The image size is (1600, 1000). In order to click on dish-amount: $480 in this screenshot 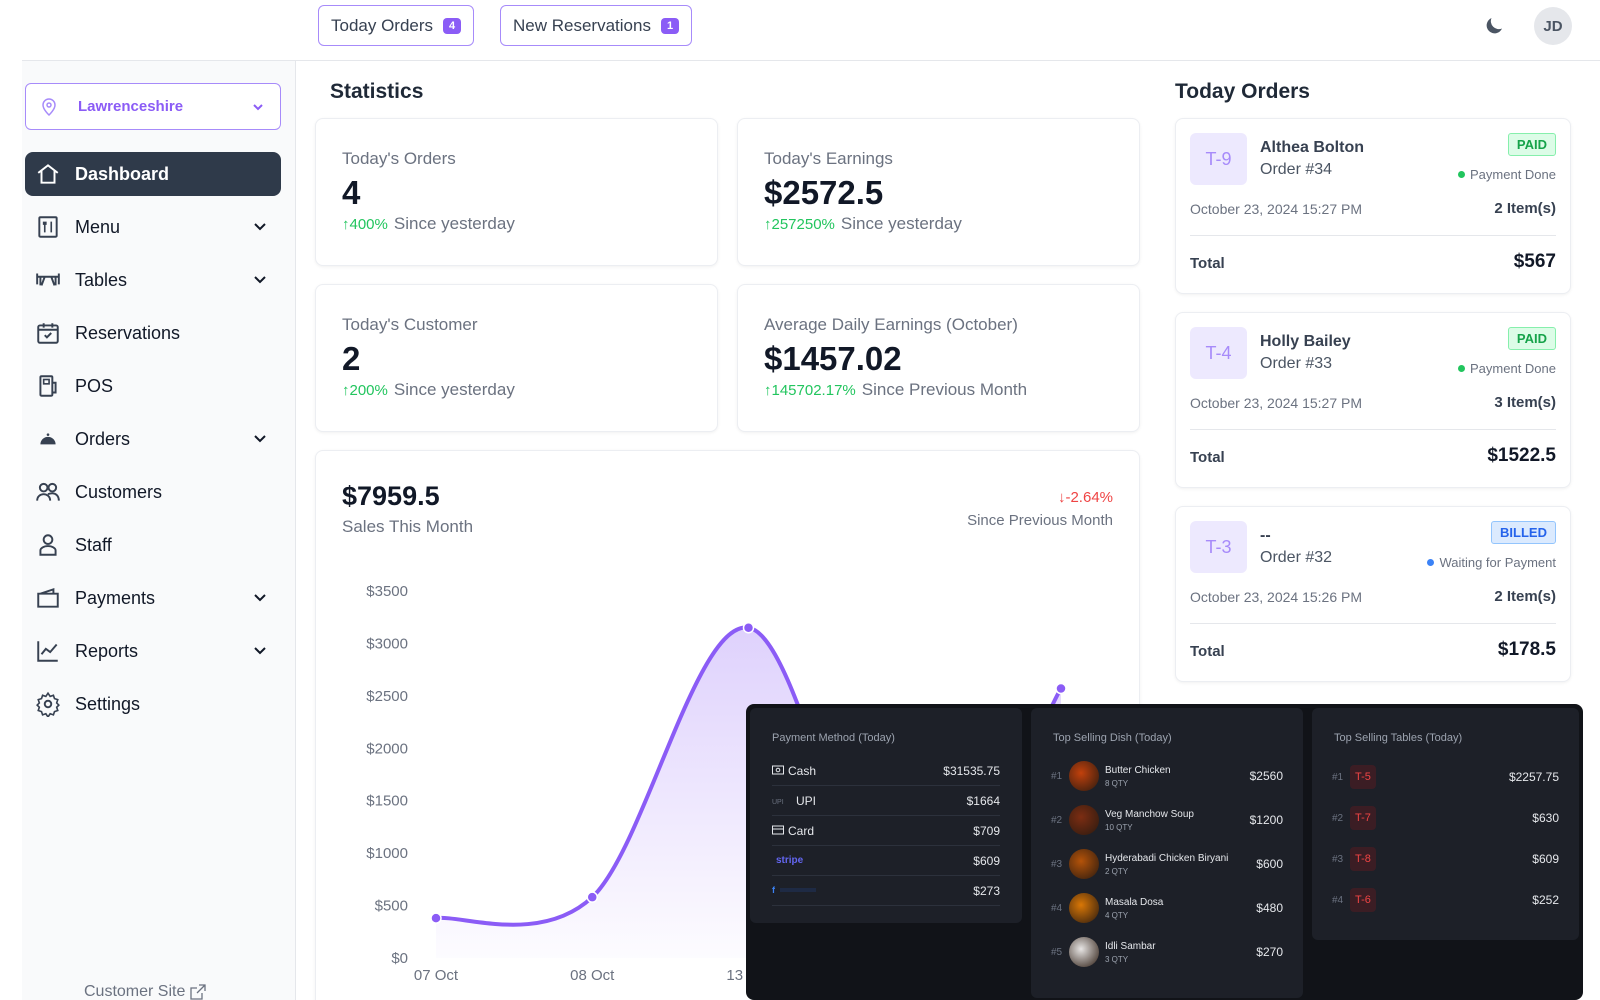, I will do `click(1269, 908)`.